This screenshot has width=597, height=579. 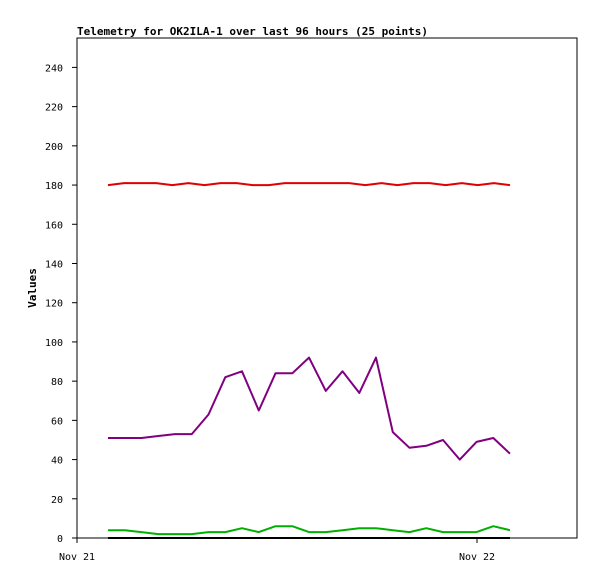 I want to click on x-tick-label: Nov 21, so click(x=77, y=557).